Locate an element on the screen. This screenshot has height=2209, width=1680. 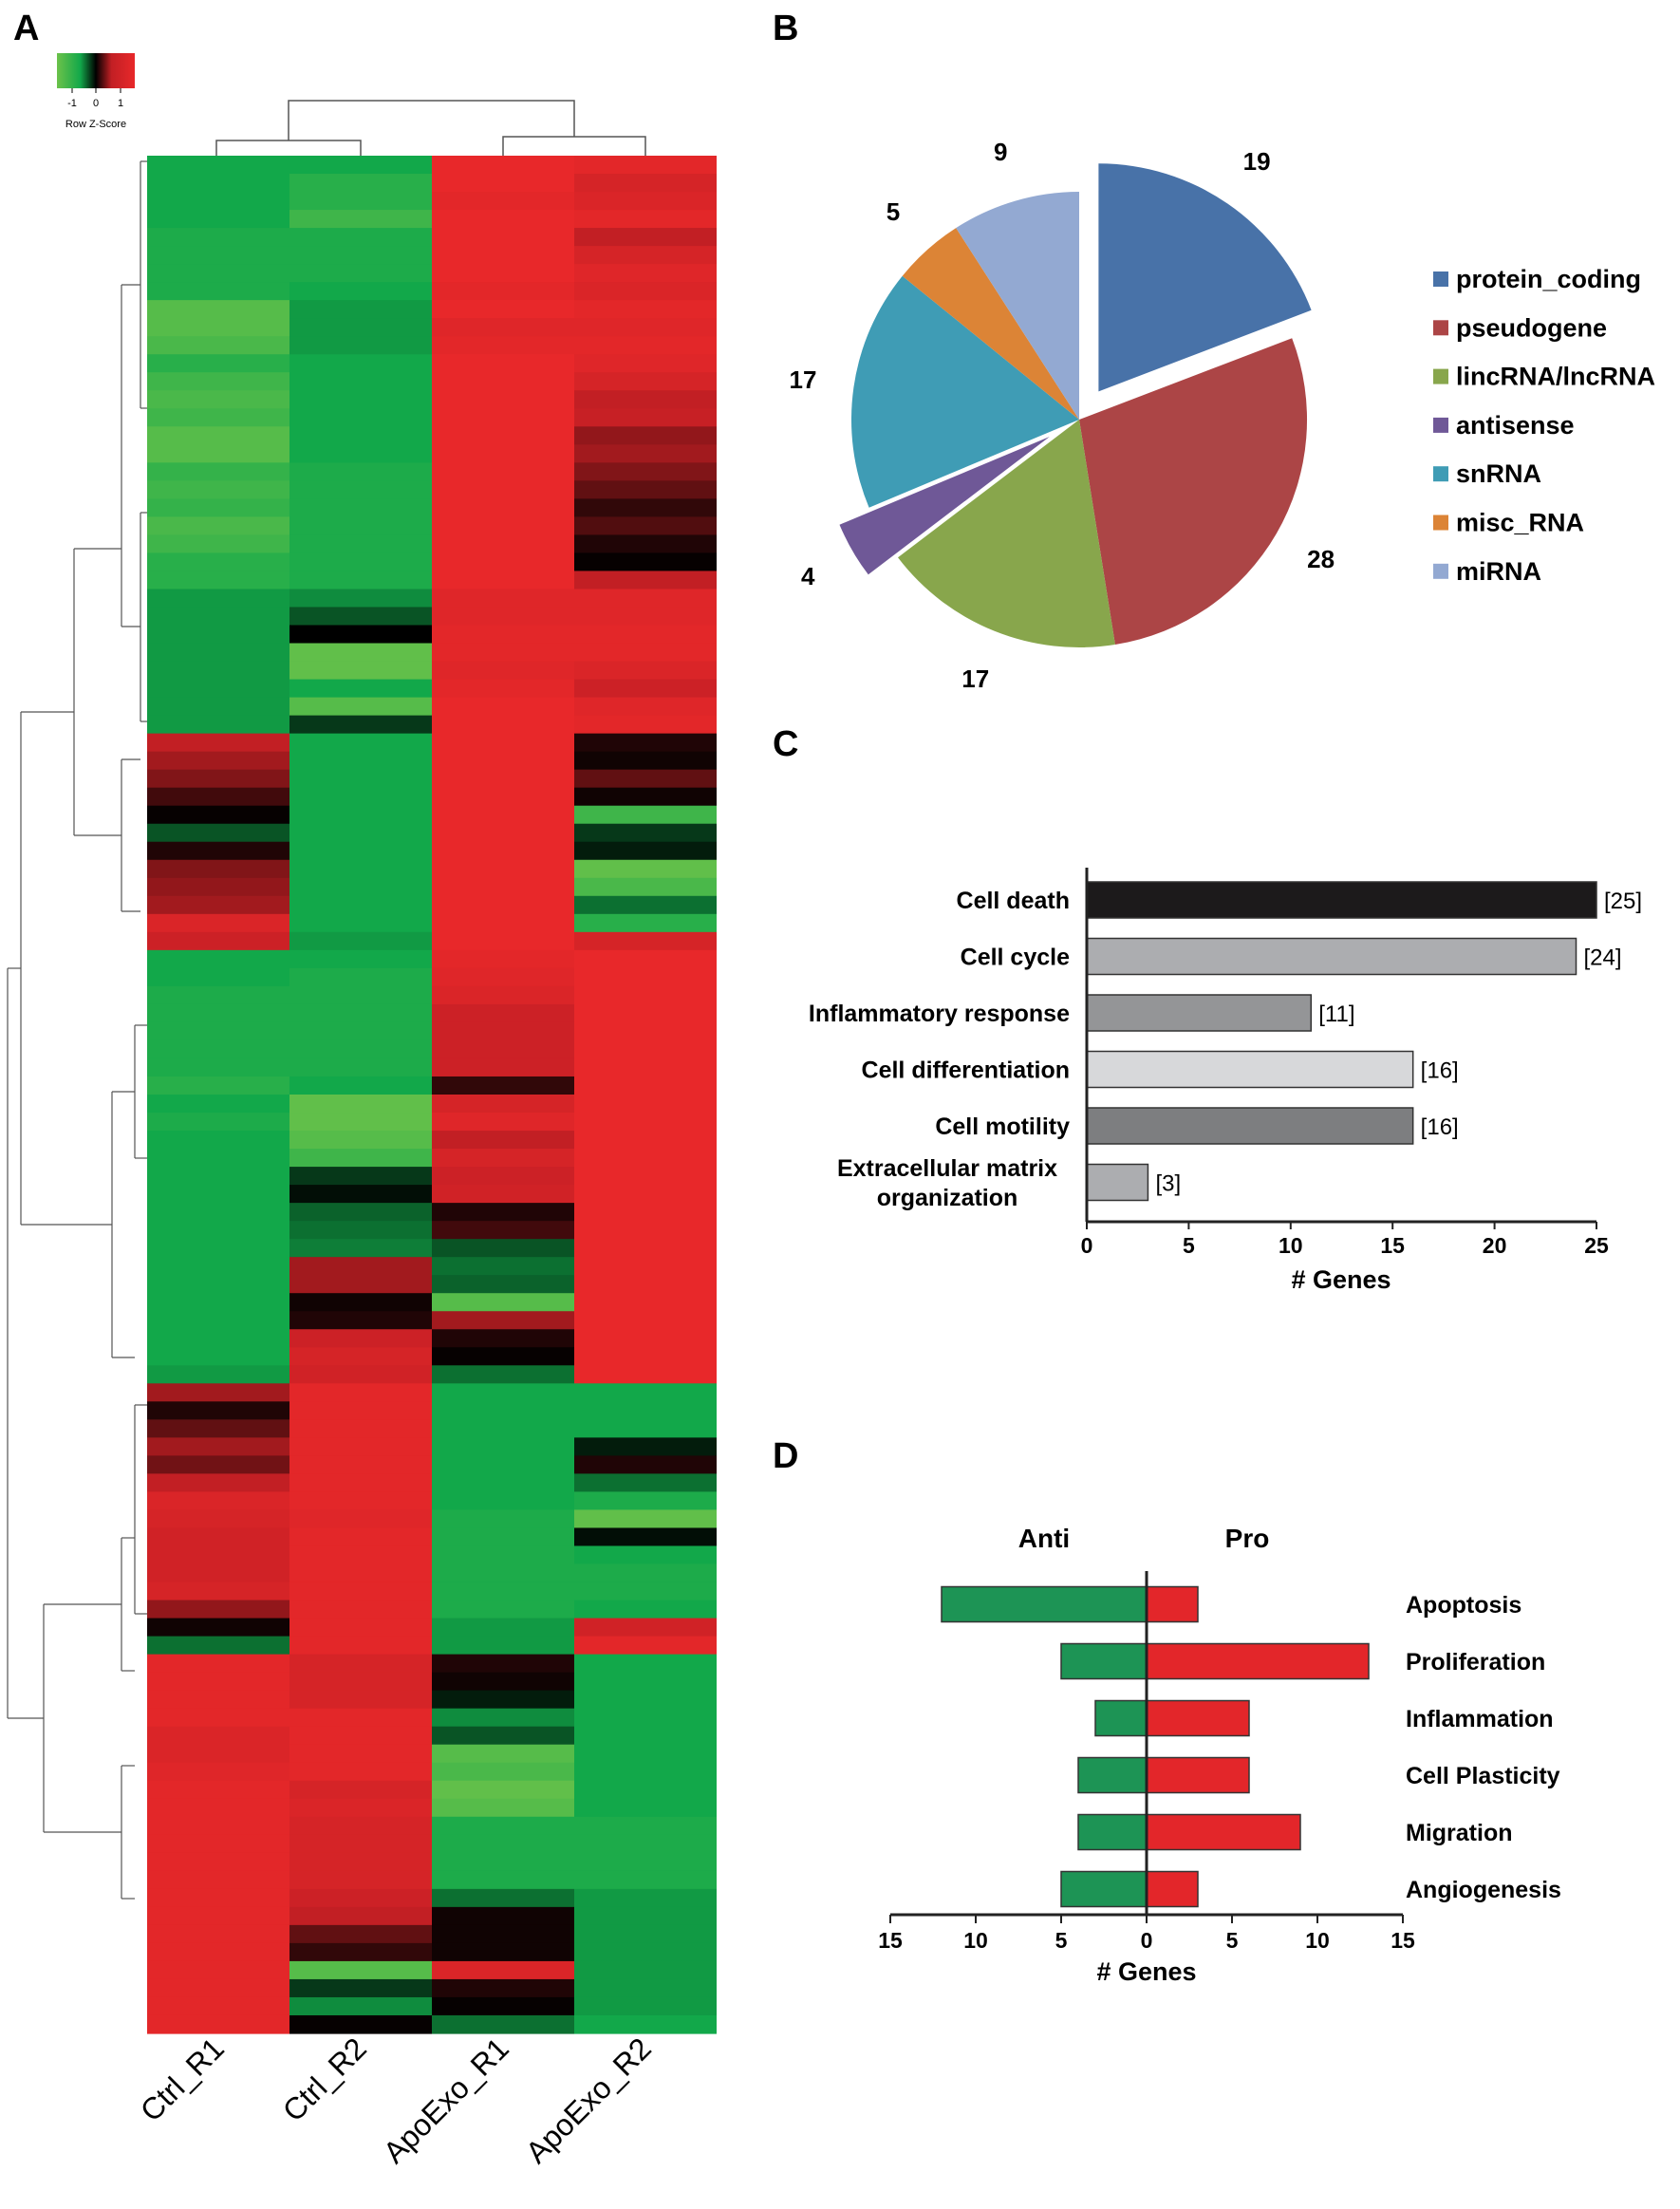
category-label: Proliferation is located at coordinates (1475, 1662).